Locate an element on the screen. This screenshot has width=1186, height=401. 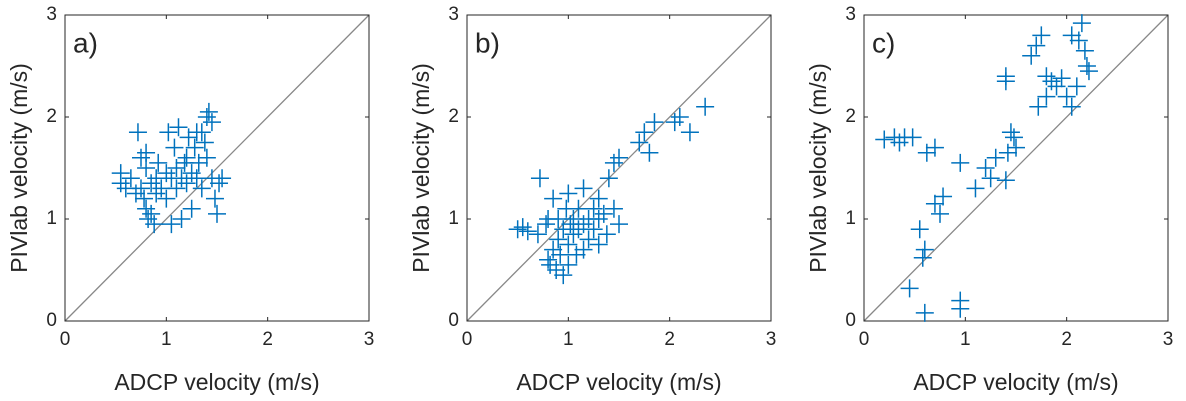
y-tick-label: 2 is located at coordinates (51, 116).